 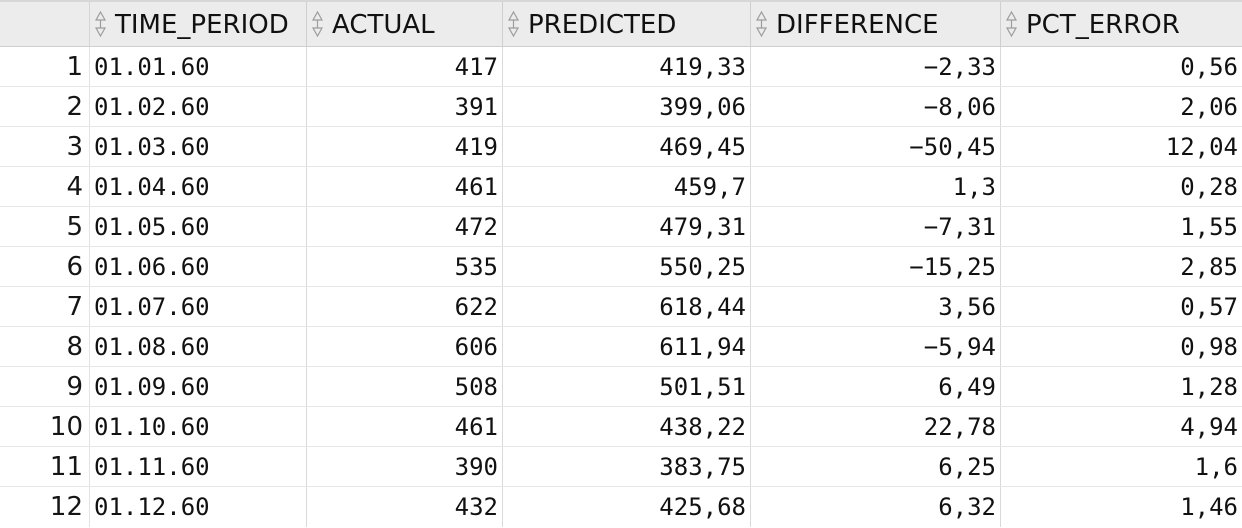 I want to click on actual-cell: 390, so click(x=405, y=466).